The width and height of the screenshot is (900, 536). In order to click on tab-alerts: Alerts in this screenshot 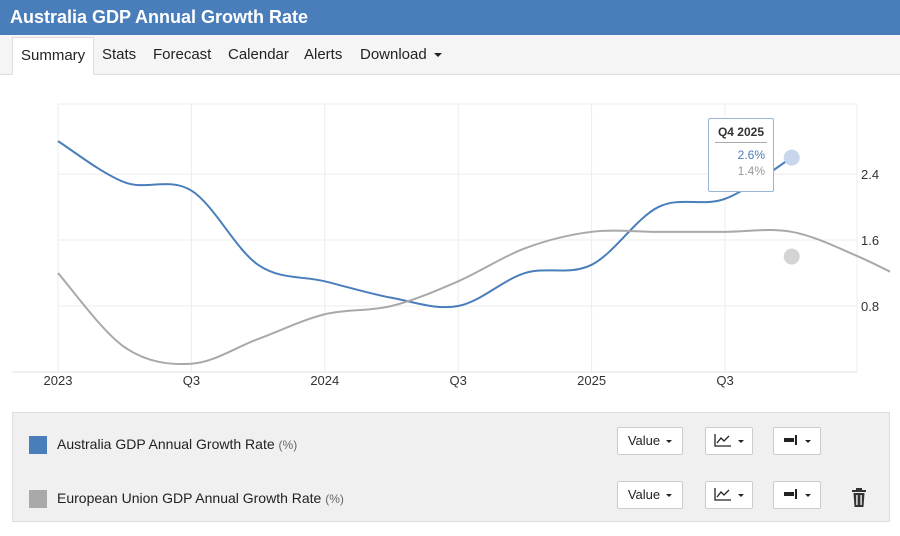, I will do `click(323, 54)`.